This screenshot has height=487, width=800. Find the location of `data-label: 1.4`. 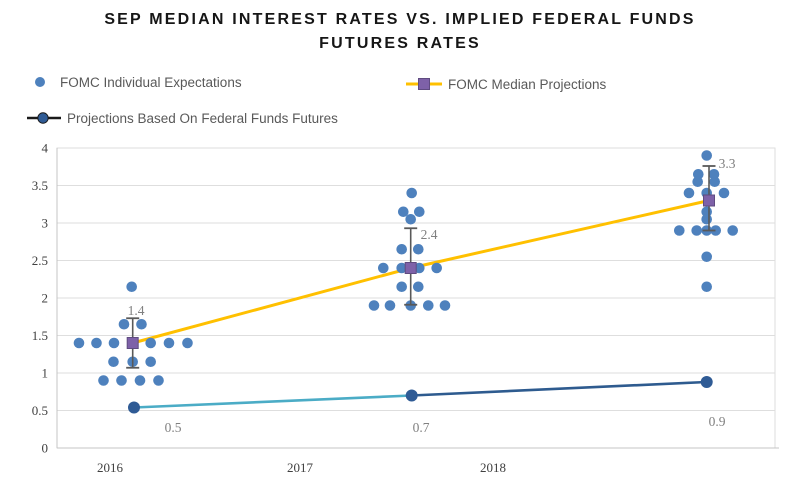

data-label: 1.4 is located at coordinates (136, 310).